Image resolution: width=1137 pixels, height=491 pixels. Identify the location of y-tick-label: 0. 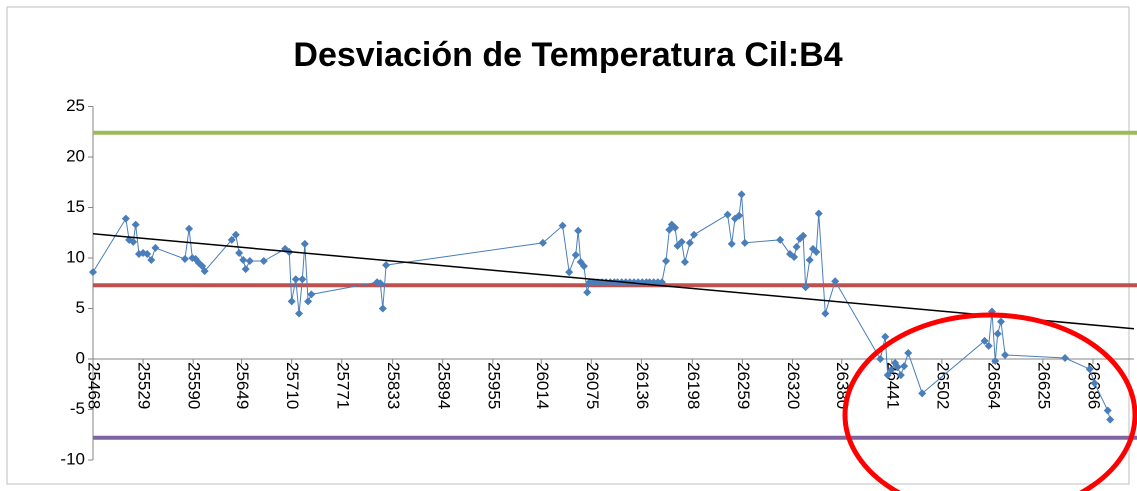
(80, 357).